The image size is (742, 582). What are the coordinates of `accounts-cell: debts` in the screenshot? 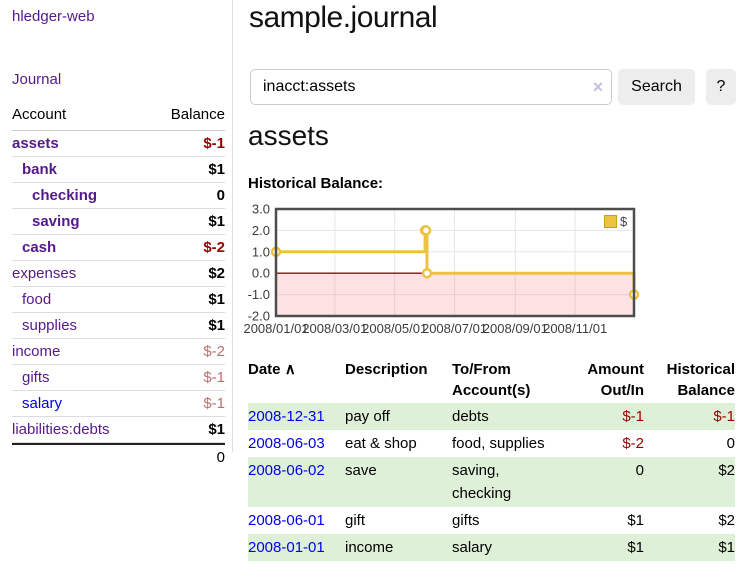 It's located at (470, 416).